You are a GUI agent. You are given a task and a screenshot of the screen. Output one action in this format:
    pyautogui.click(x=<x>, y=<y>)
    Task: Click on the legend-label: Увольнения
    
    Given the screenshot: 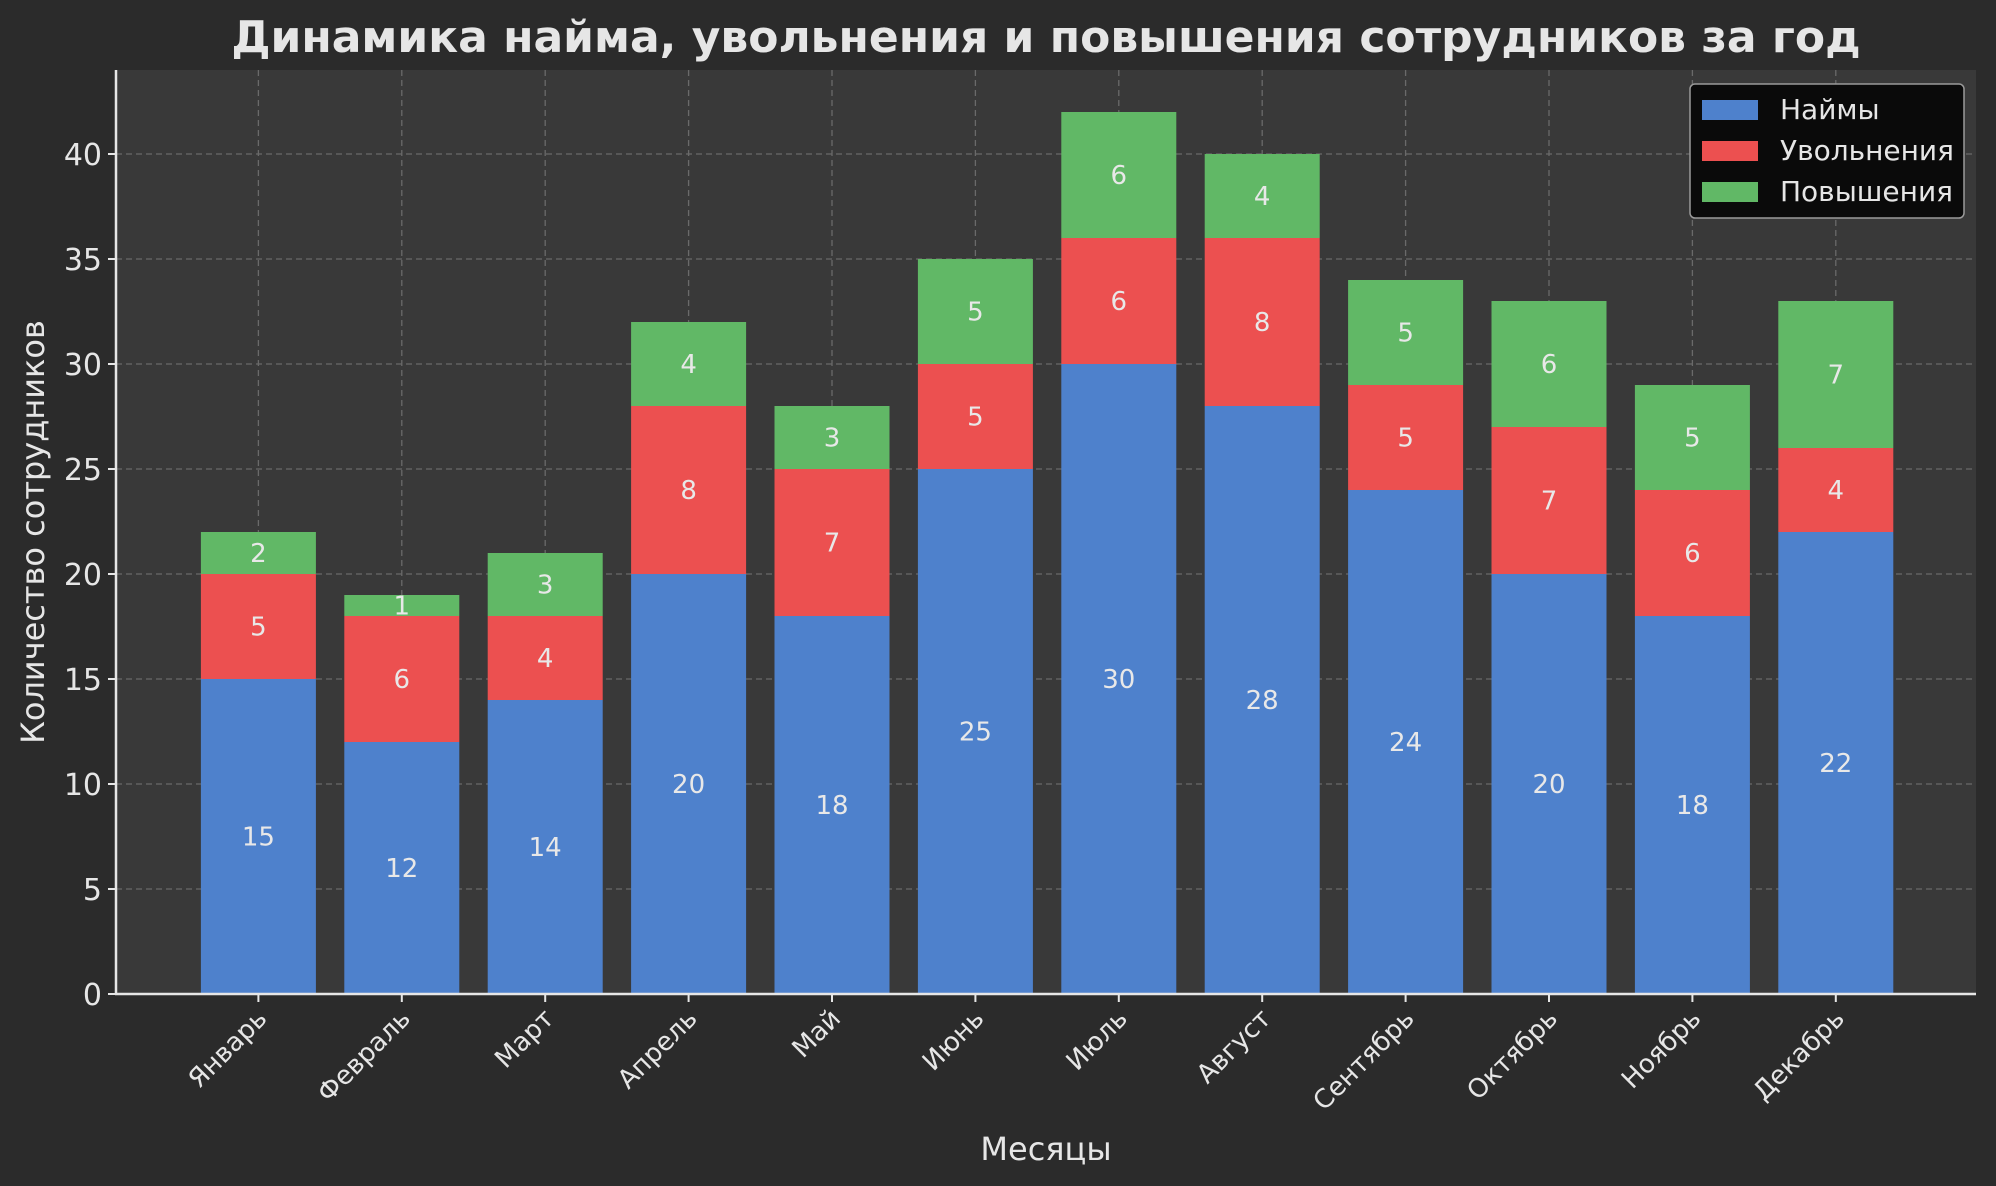 What is the action you would take?
    pyautogui.click(x=1867, y=150)
    